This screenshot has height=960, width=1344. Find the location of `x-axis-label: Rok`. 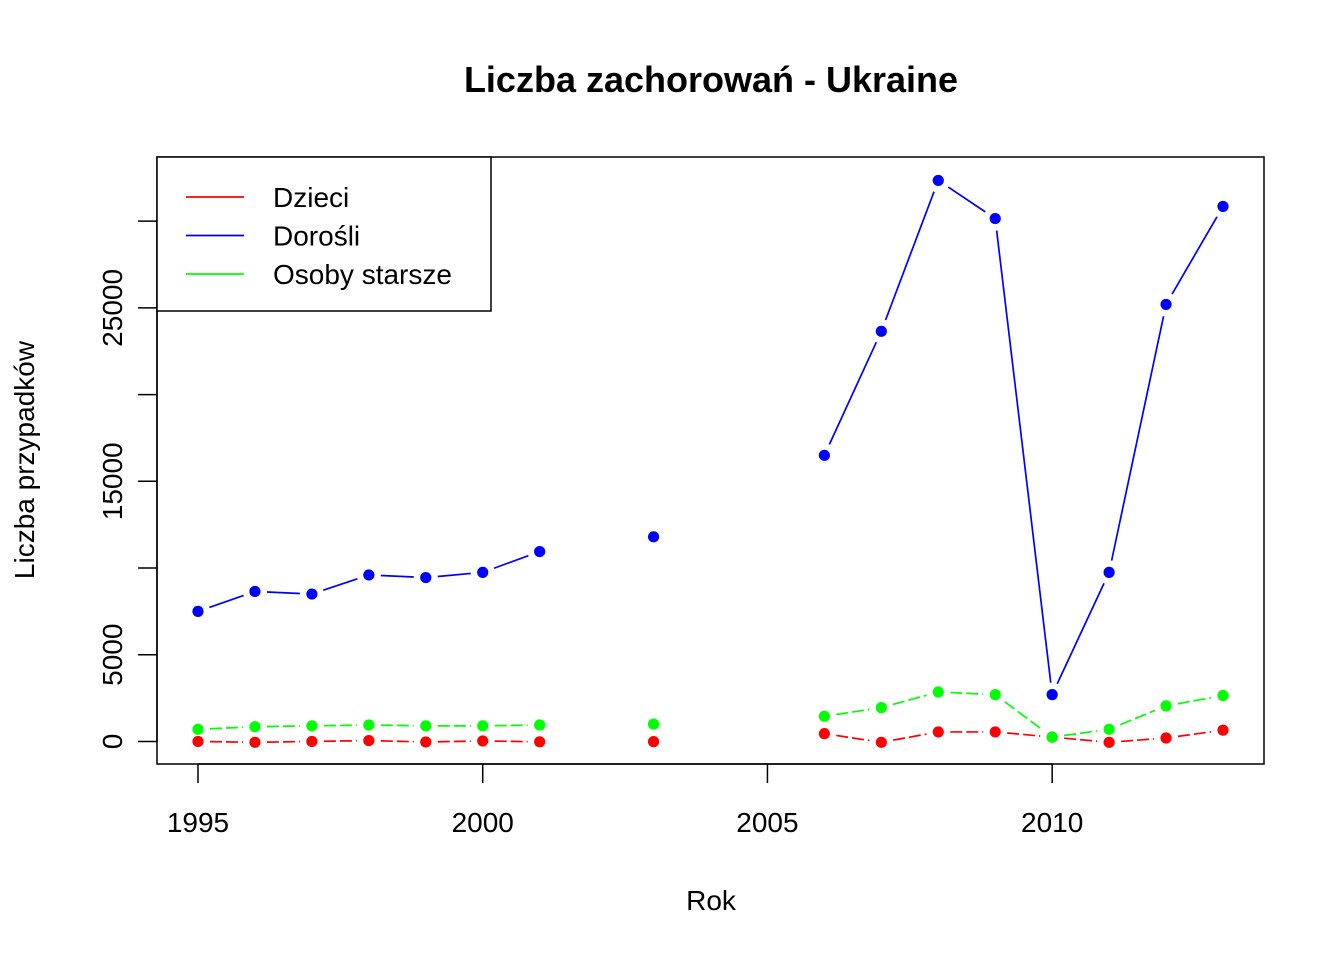

x-axis-label: Rok is located at coordinates (711, 900).